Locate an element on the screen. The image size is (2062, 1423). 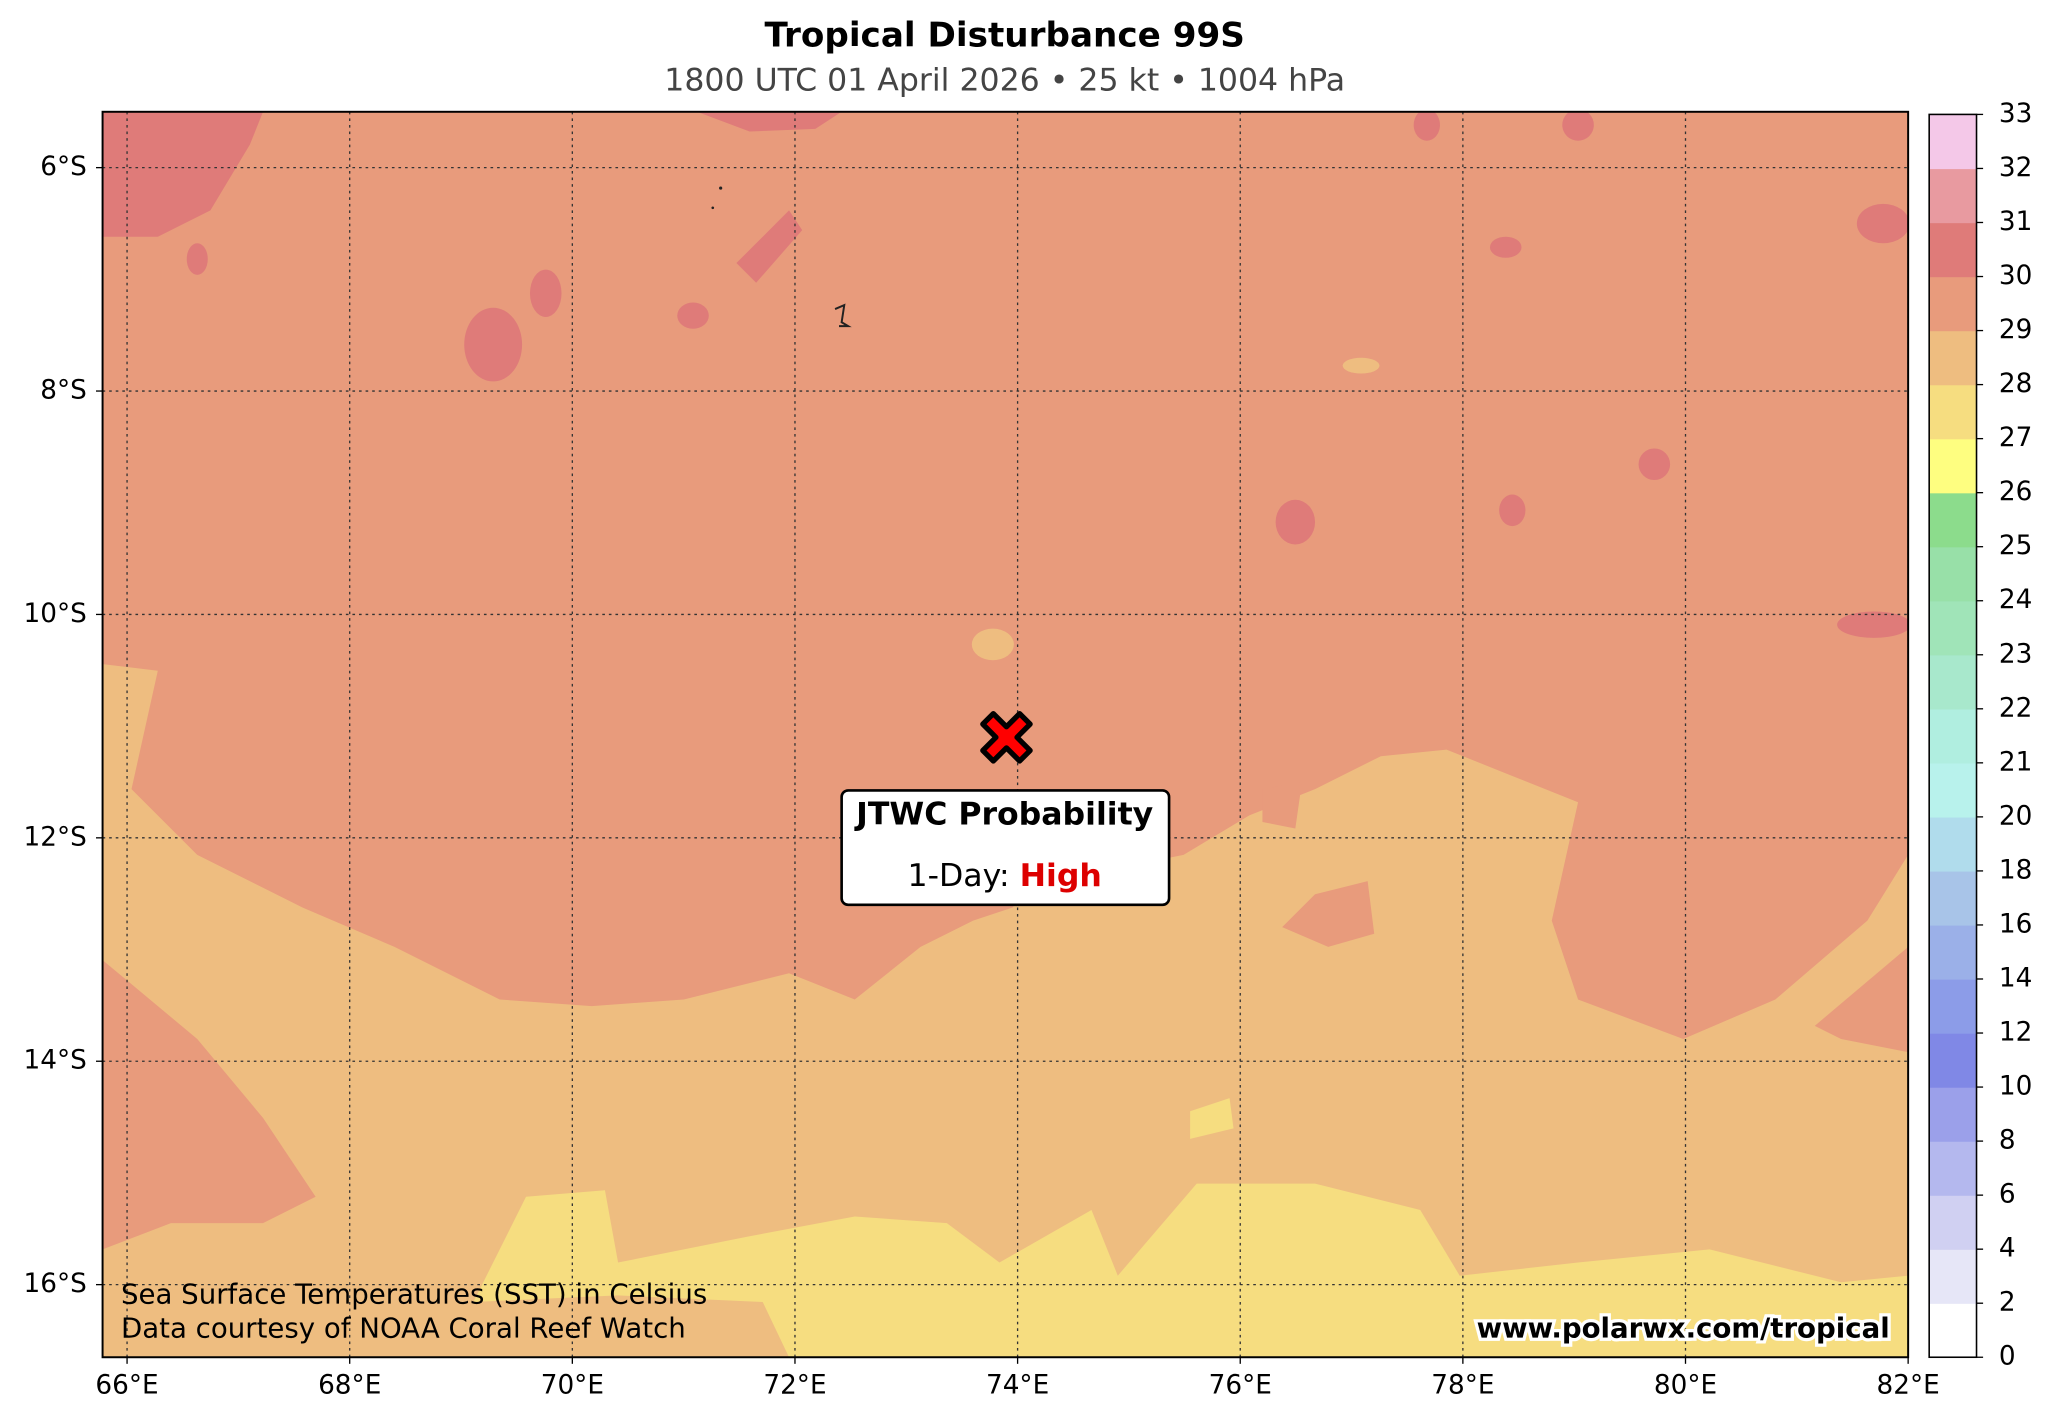
colorbar-label: 18 is located at coordinates (2015, 870).